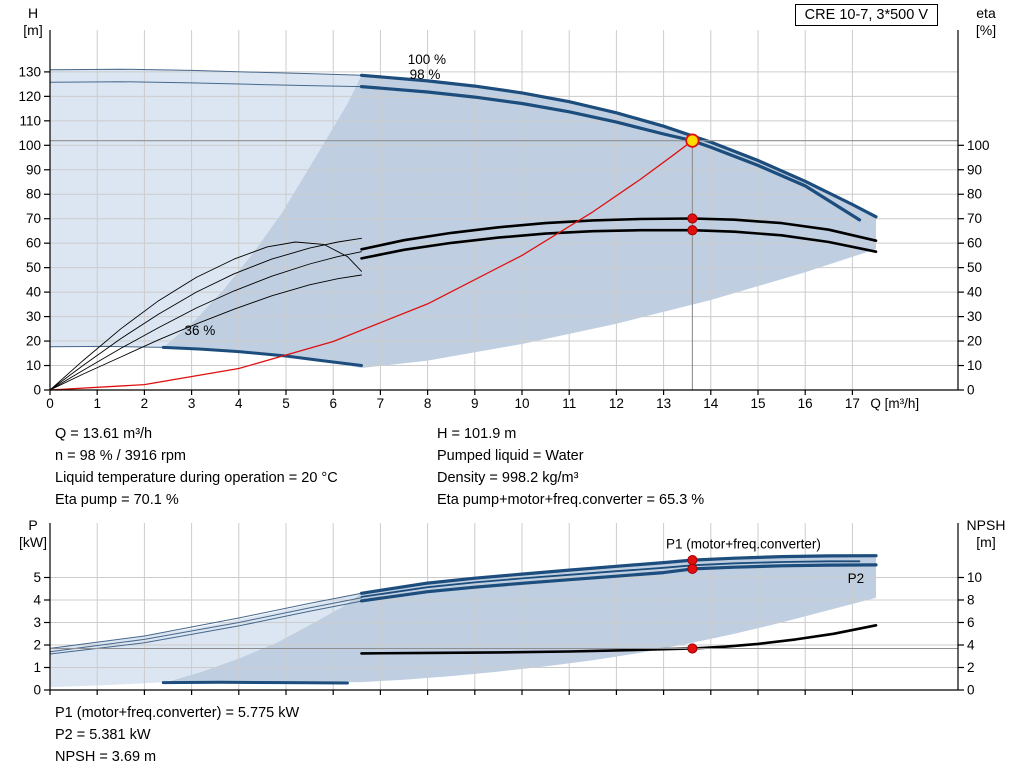  What do you see at coordinates (33, 243) in the screenshot?
I see `y-left-tick-label: 60` at bounding box center [33, 243].